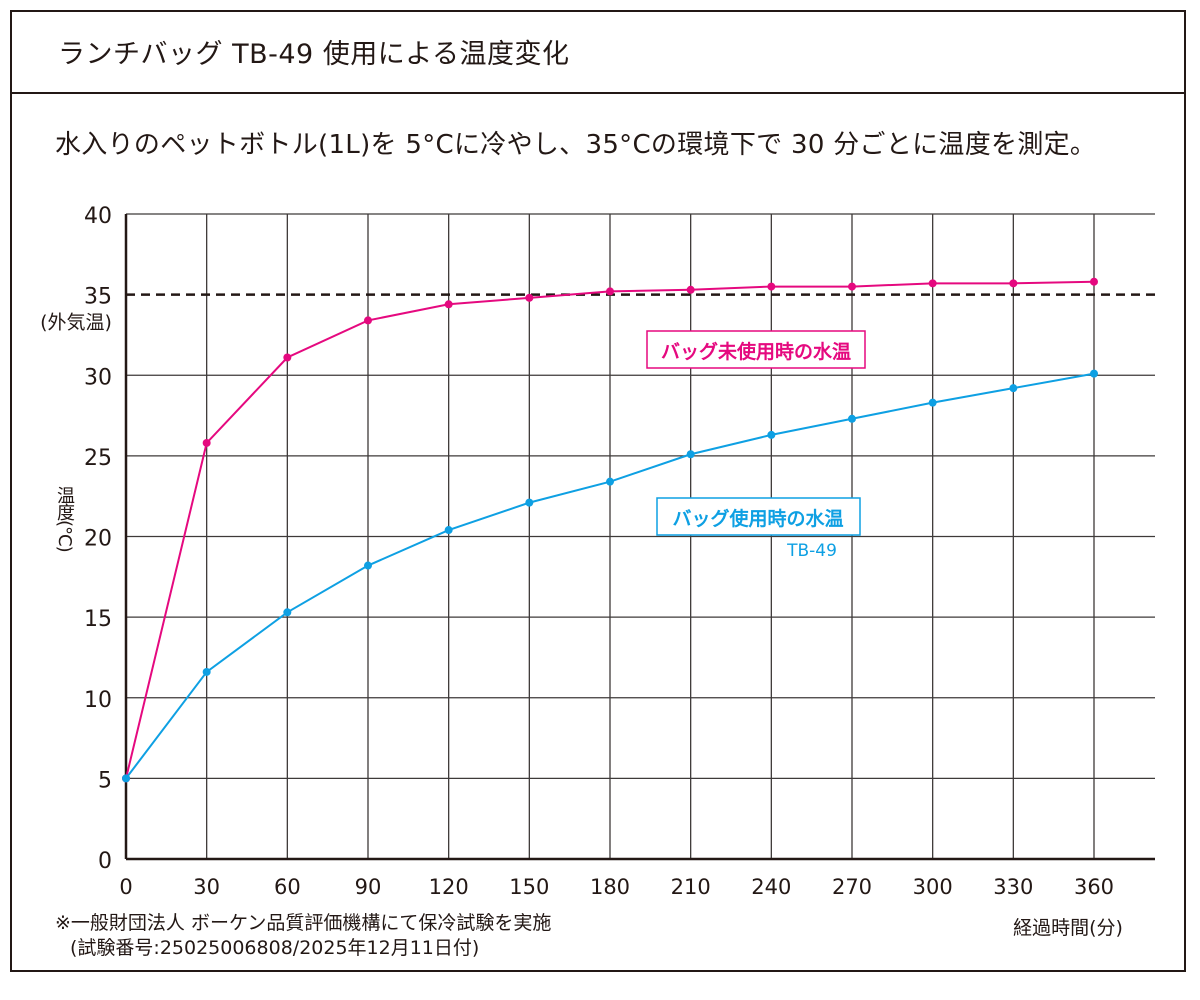 Image resolution: width=1200 pixels, height=1000 pixels. Describe the element at coordinates (449, 887) in the screenshot. I see `x-tick-label: 120` at that location.